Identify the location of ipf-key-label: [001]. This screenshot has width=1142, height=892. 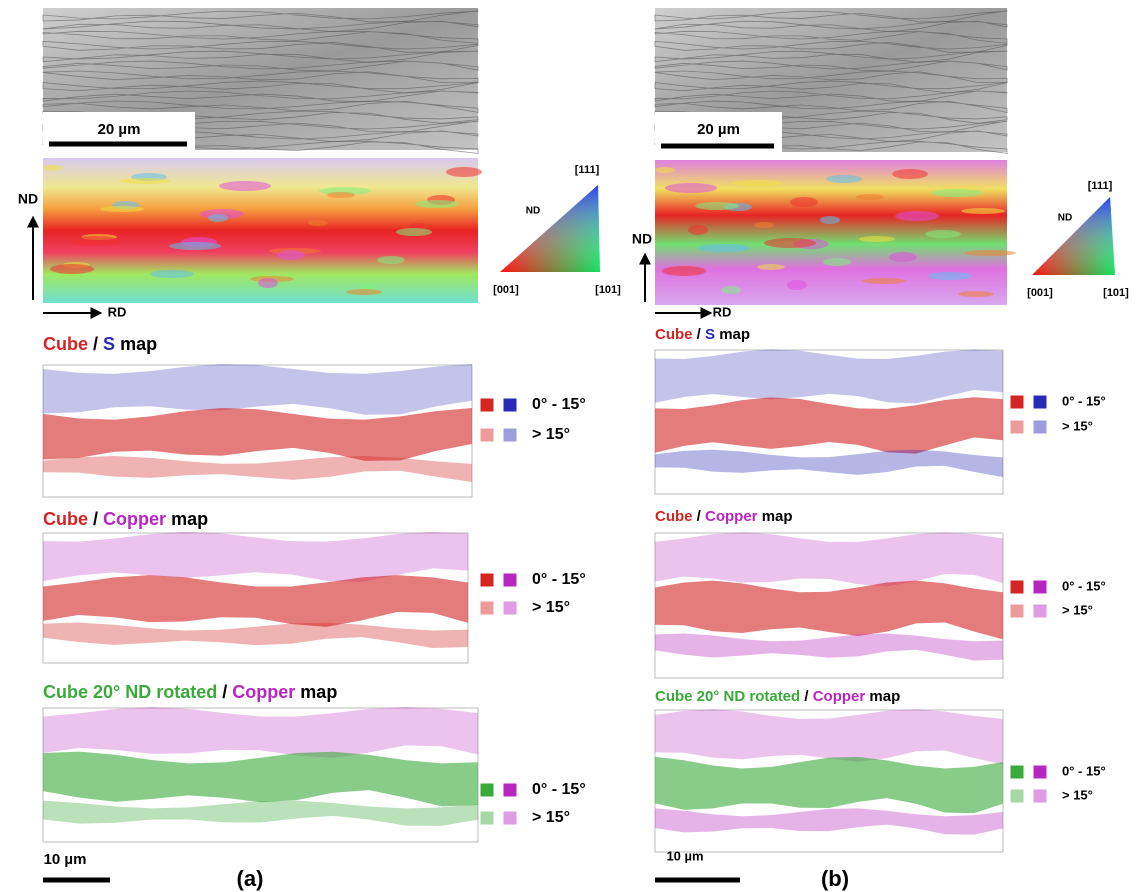
(1040, 293).